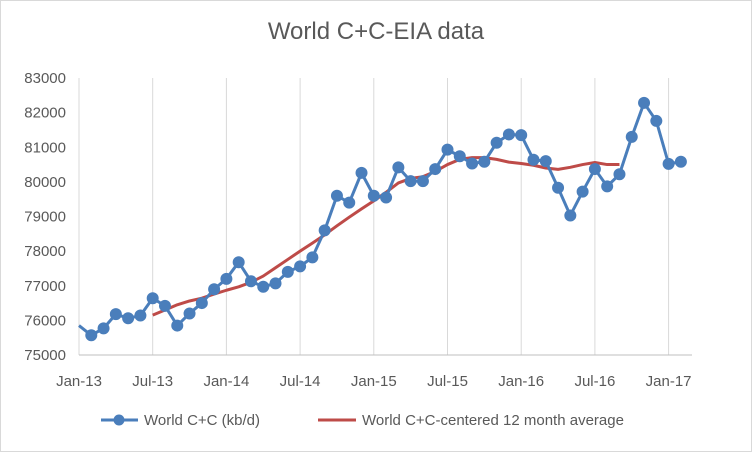  I want to click on legend-label-average: World C+C-centered 12 month average, so click(493, 420).